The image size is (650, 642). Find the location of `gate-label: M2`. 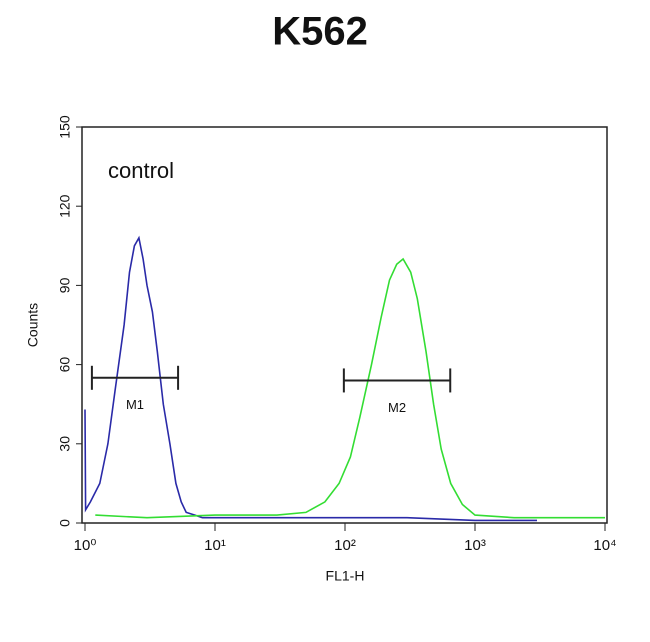

gate-label: M2 is located at coordinates (397, 407).